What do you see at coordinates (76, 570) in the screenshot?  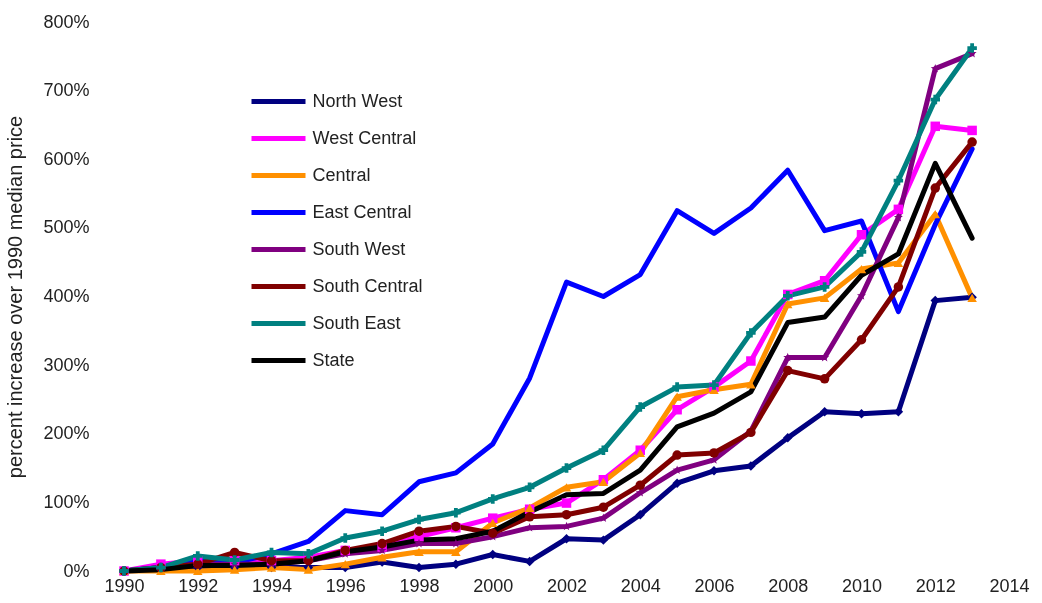 I see `y-tick-label: 0%` at bounding box center [76, 570].